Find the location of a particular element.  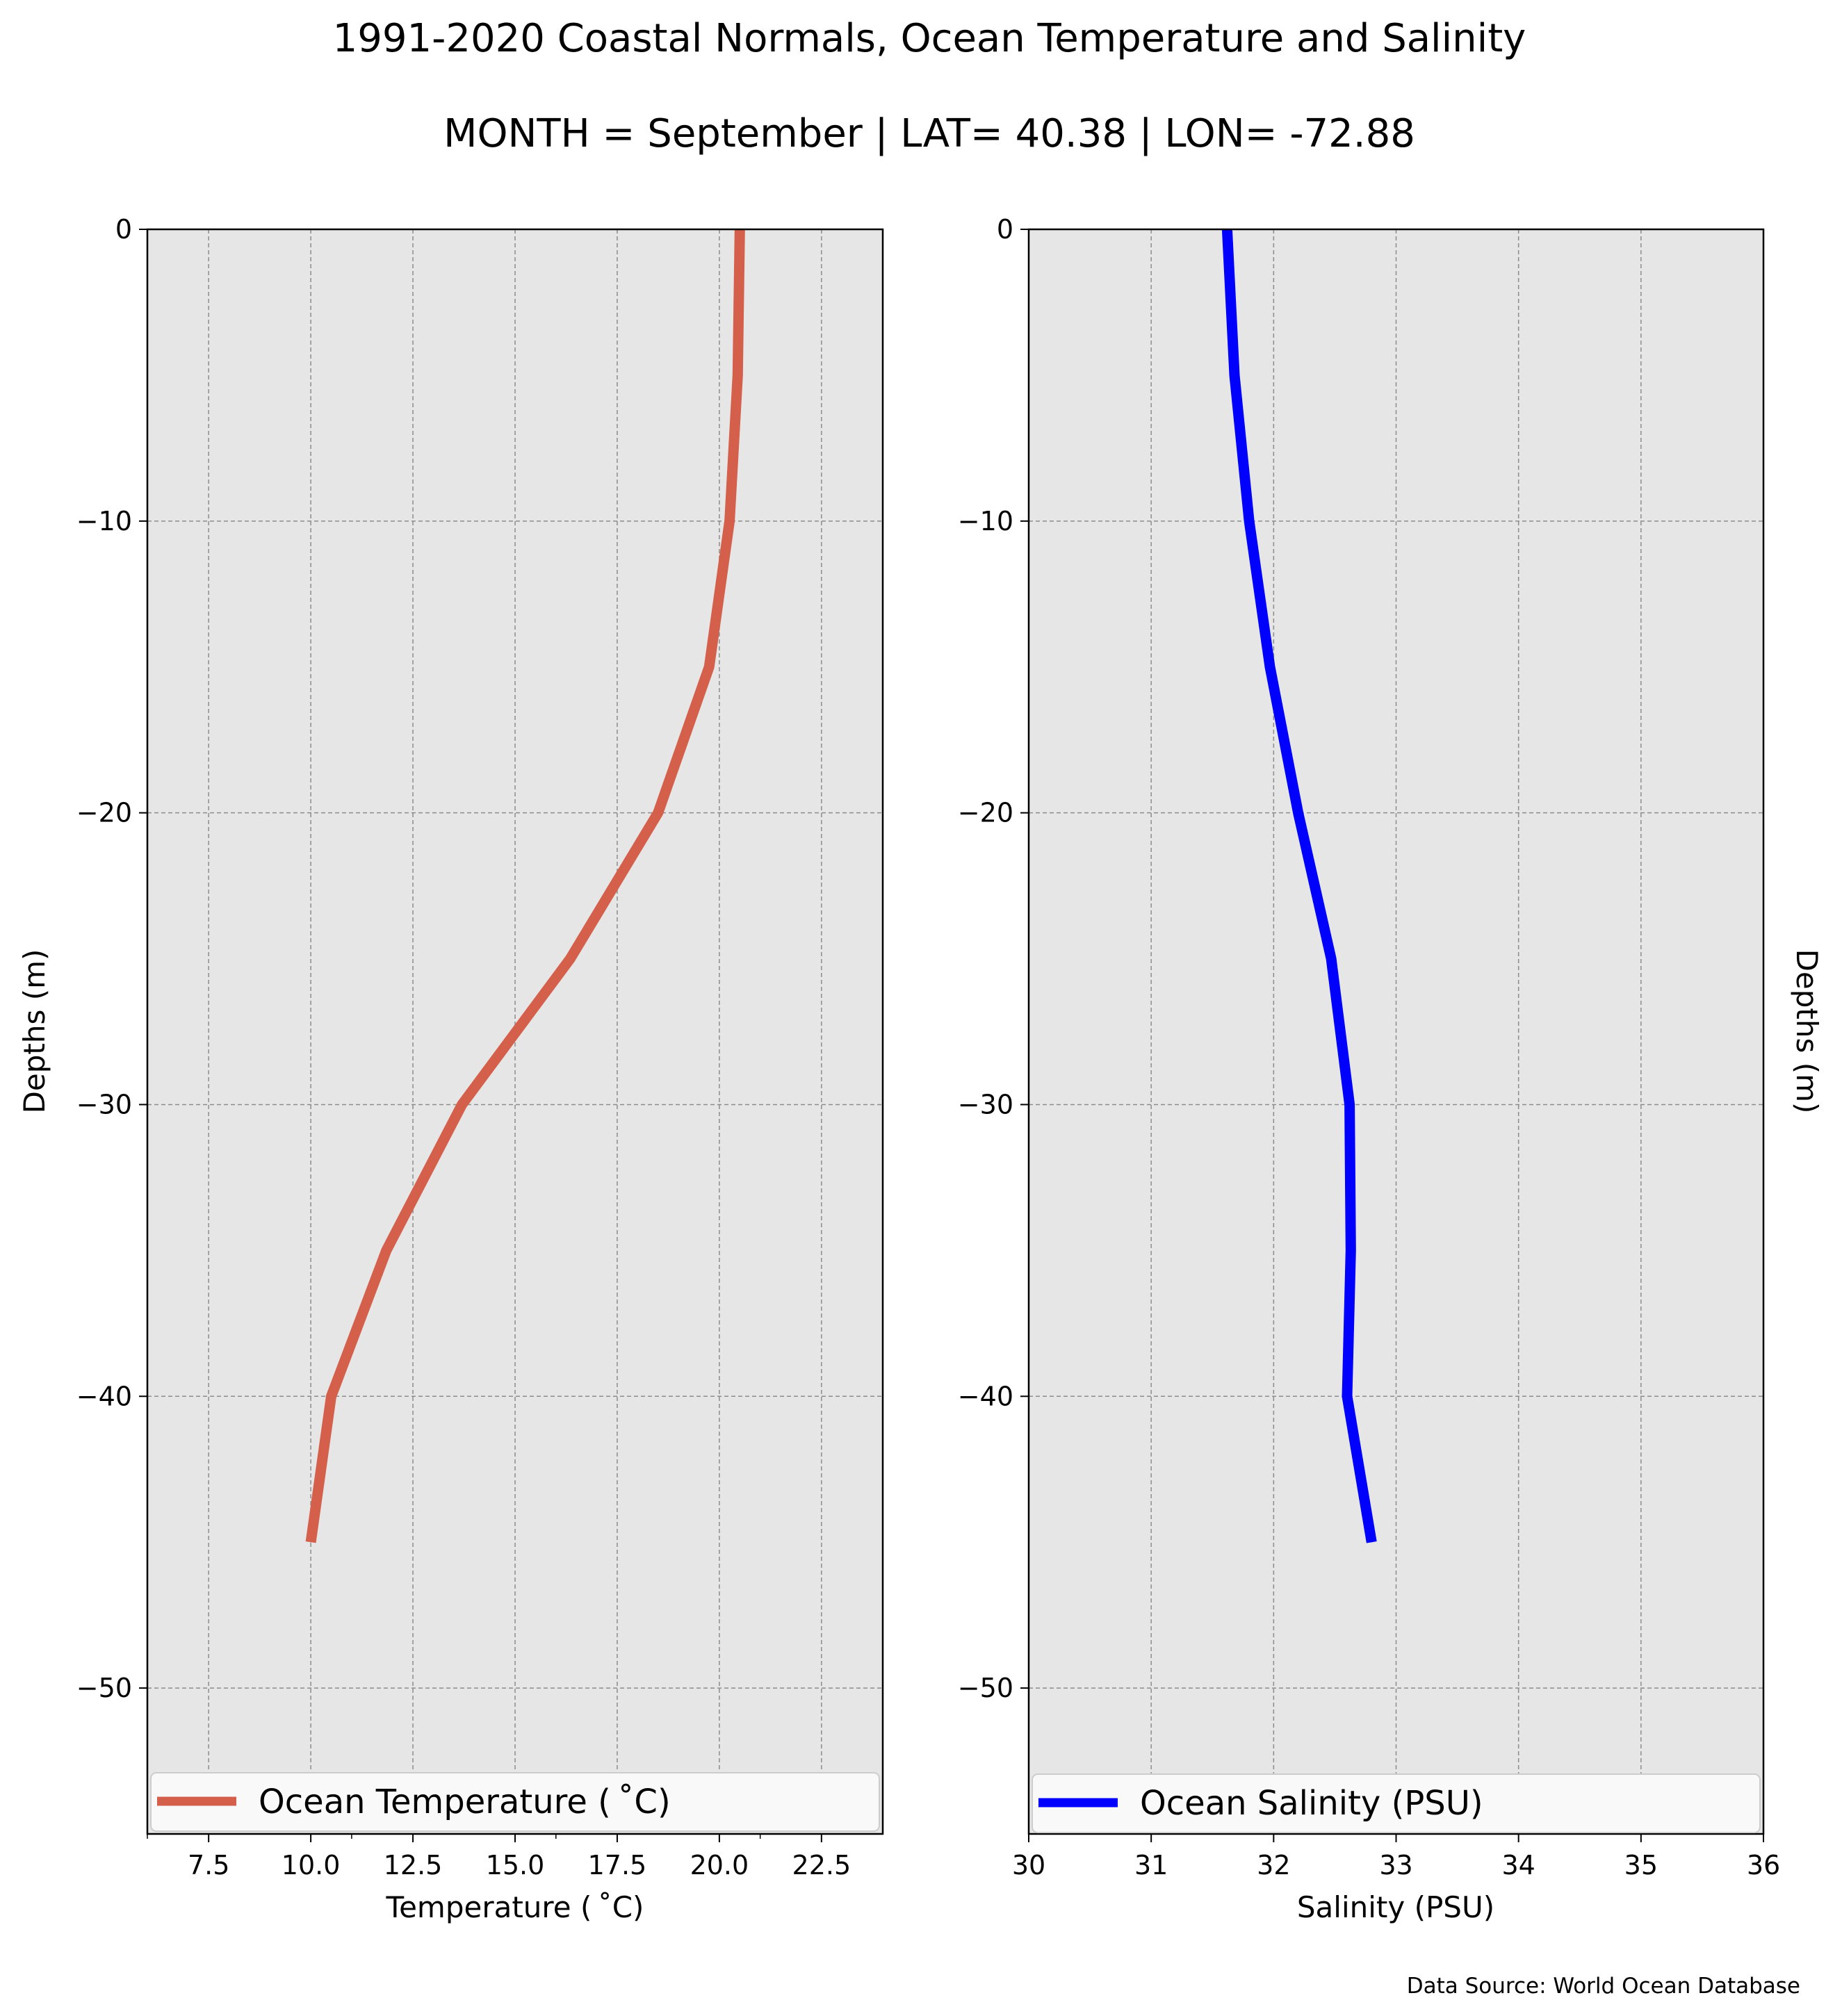

temperature-legend-box is located at coordinates (515, 1802).